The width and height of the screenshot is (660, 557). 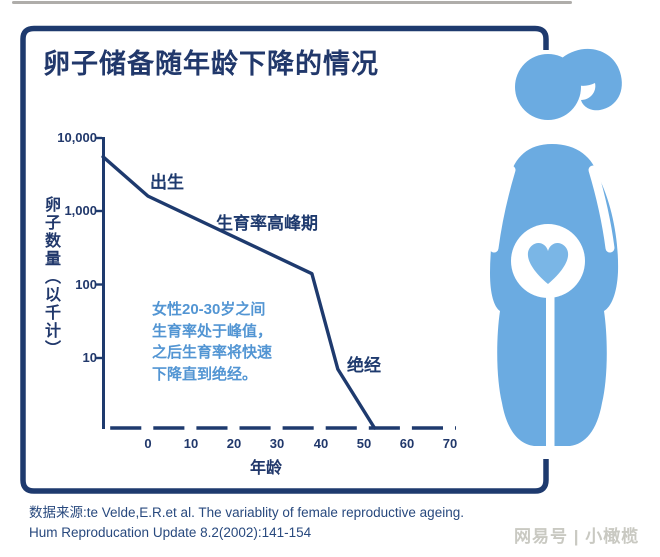 What do you see at coordinates (265, 468) in the screenshot?
I see `x-axis-title: 年龄` at bounding box center [265, 468].